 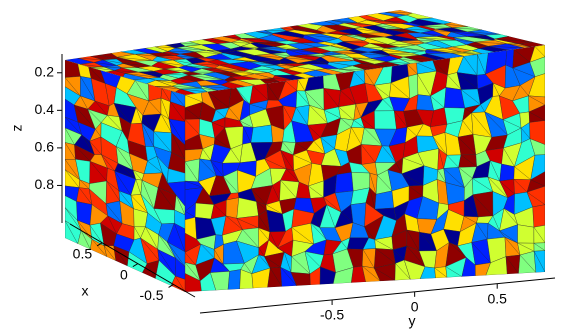 I want to click on x-tick-label: 0, so click(x=124, y=274).